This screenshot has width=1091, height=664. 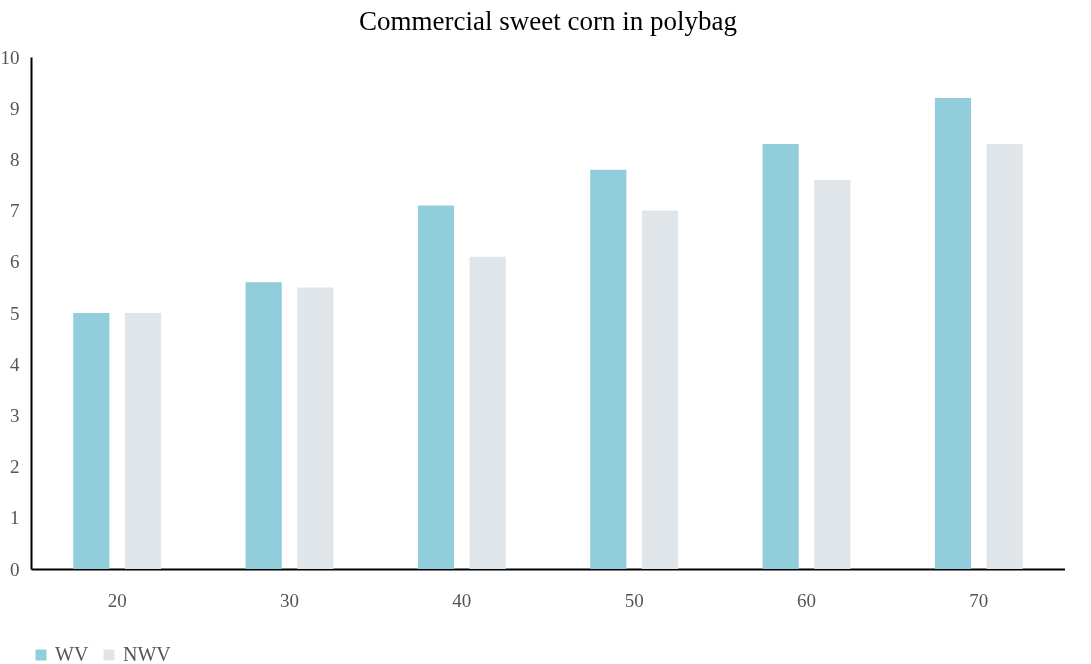 What do you see at coordinates (548, 21) in the screenshot?
I see `chart-title: Commercial sweet corn in polybag` at bounding box center [548, 21].